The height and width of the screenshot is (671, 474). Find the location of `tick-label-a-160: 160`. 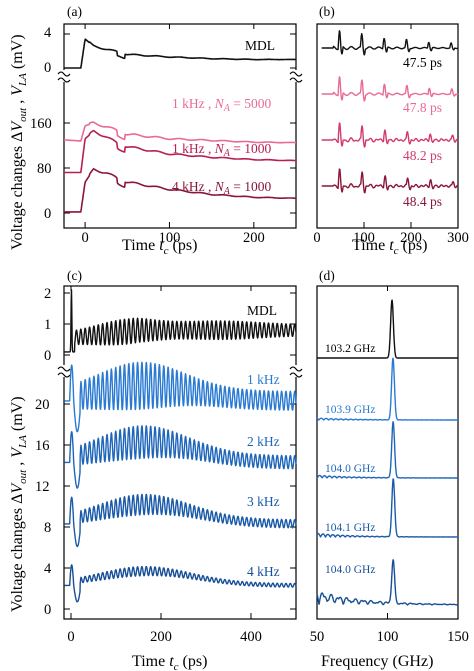

tick-label-a-160: 160 is located at coordinates (41, 124).